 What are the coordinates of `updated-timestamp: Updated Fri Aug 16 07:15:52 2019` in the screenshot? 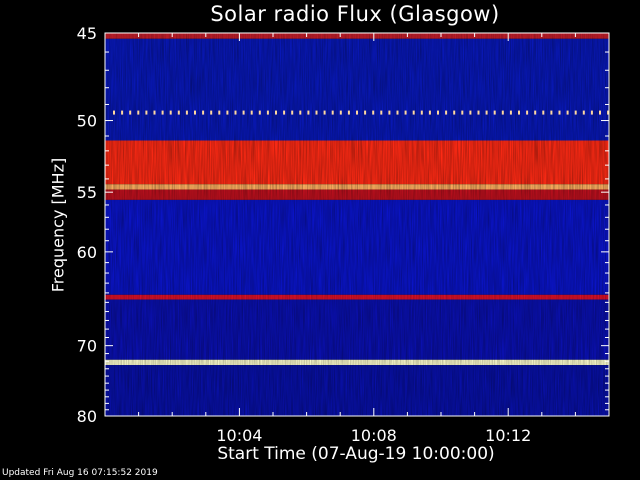 It's located at (80, 473).